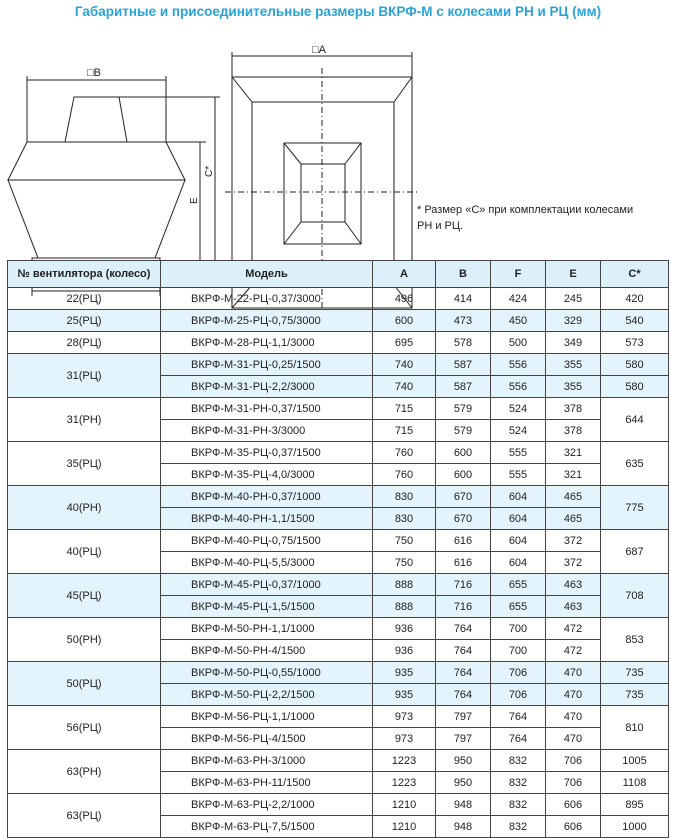 Image resolution: width=676 pixels, height=838 pixels. I want to click on fan-number-cell: 63(РН), so click(84, 771).